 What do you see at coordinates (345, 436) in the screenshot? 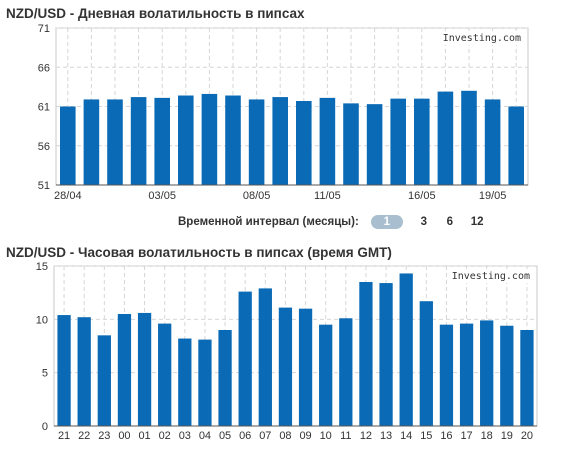
I see `x-tick-label: 11` at bounding box center [345, 436].